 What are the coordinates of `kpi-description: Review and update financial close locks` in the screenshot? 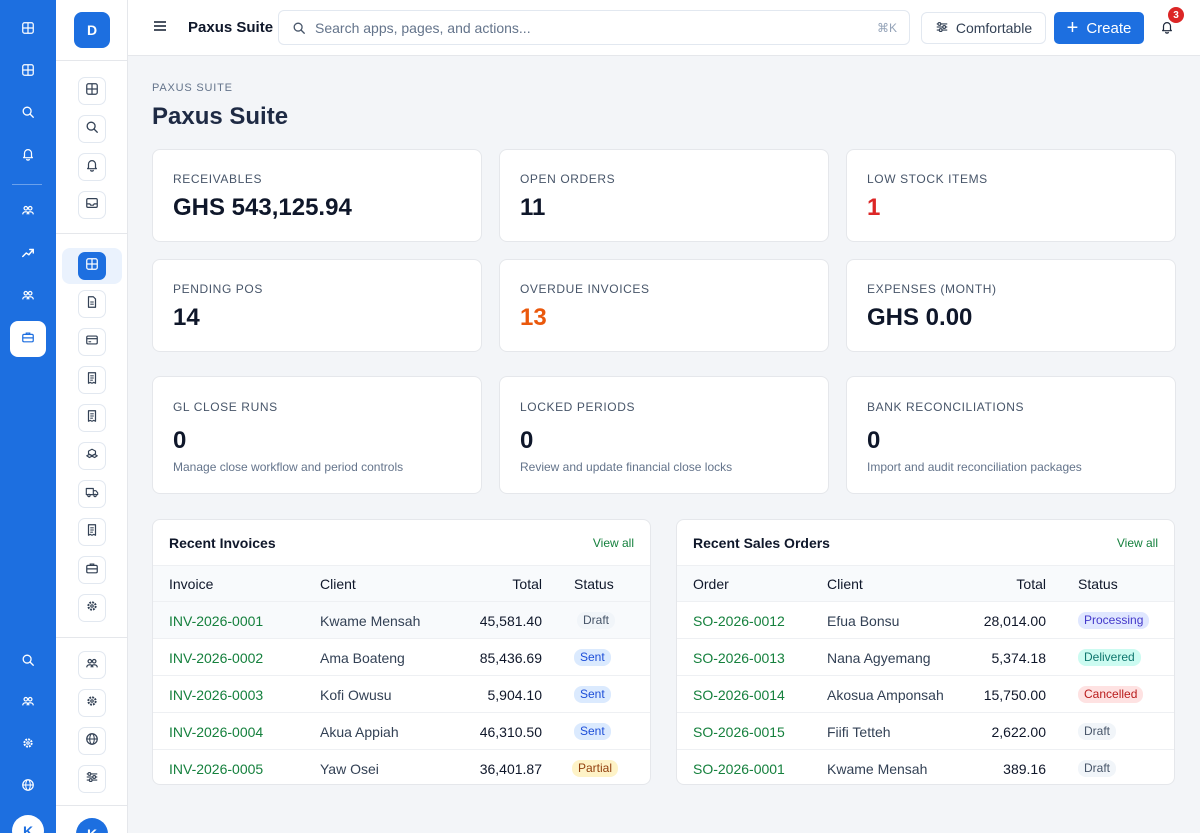 It's located at (626, 467).